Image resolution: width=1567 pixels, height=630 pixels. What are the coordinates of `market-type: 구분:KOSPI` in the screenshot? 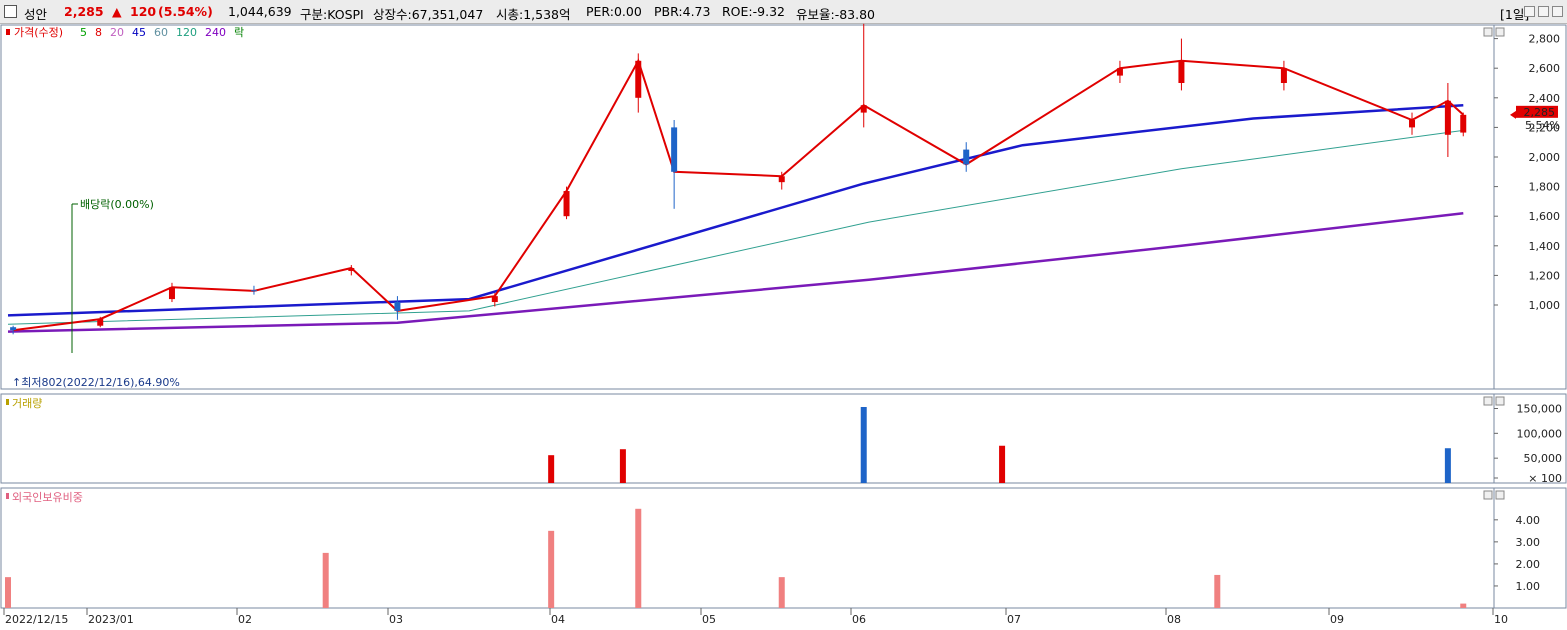 It's located at (332, 14).